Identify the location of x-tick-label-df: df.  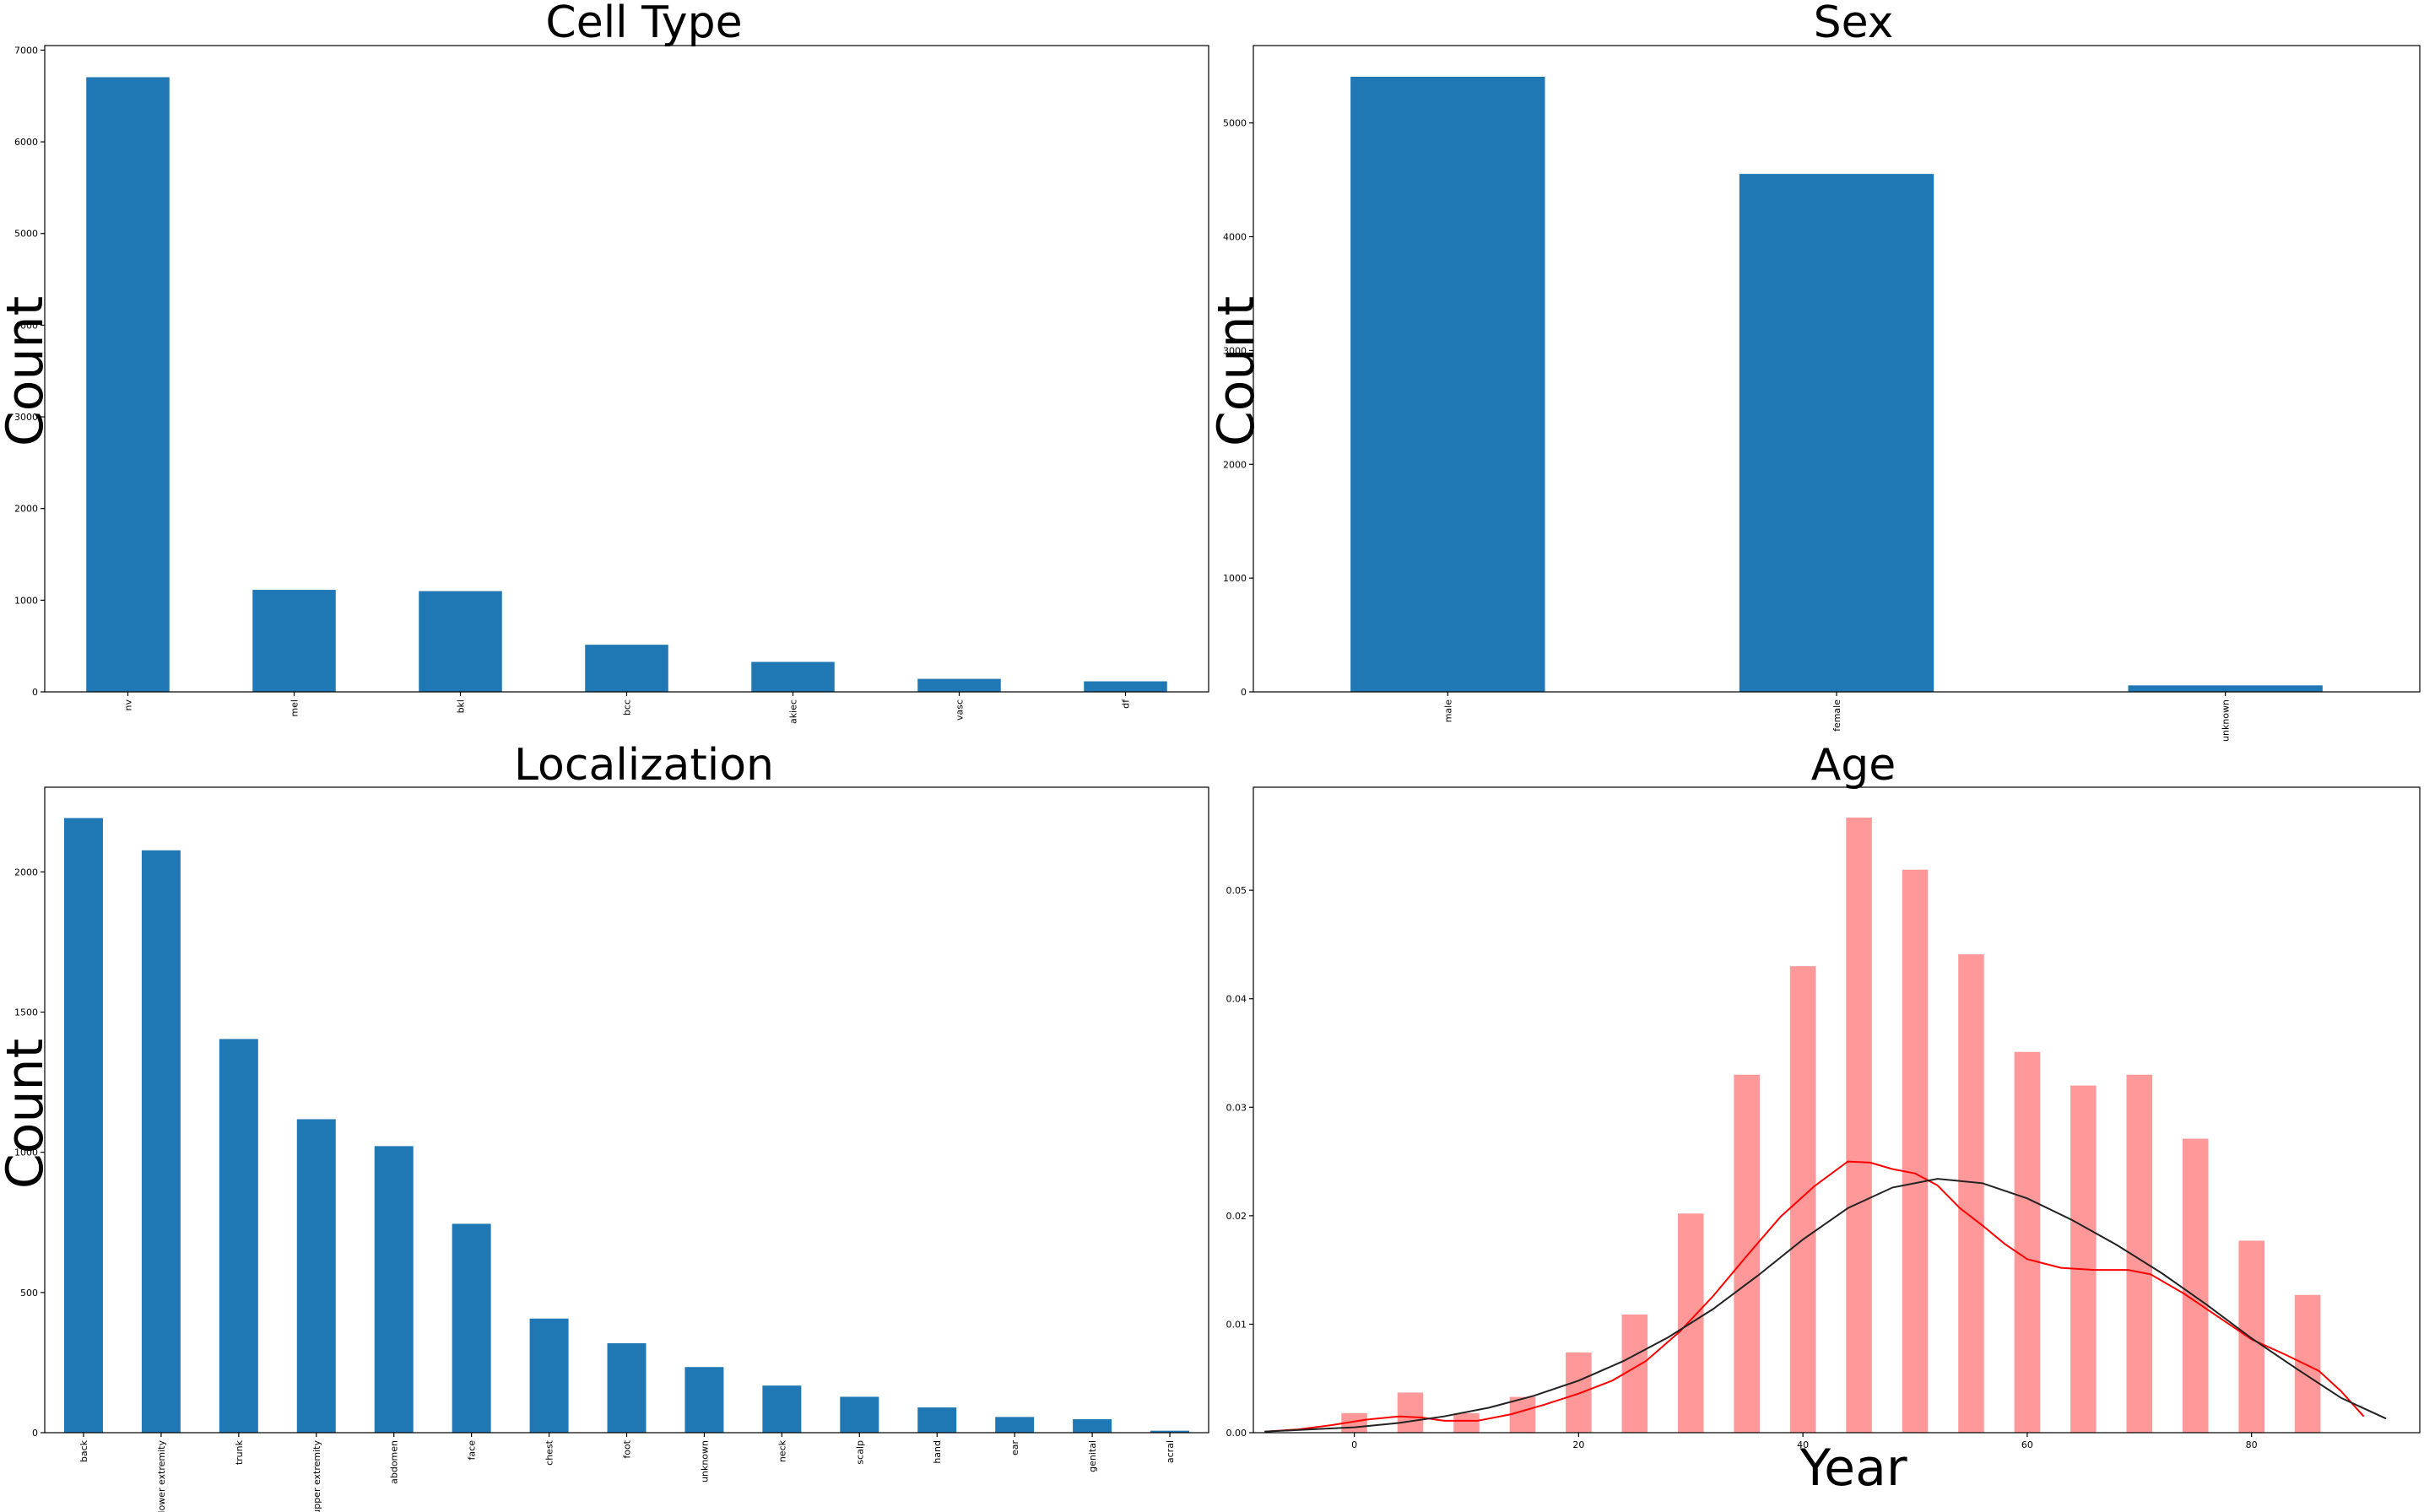
(1127, 704).